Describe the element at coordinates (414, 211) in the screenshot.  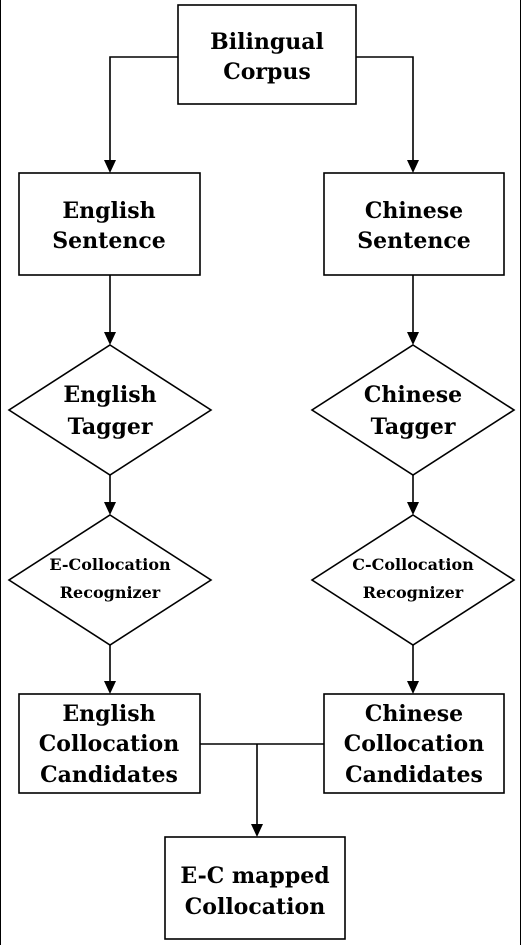
I see `chinese-sentence-line-1: Chinese` at that location.